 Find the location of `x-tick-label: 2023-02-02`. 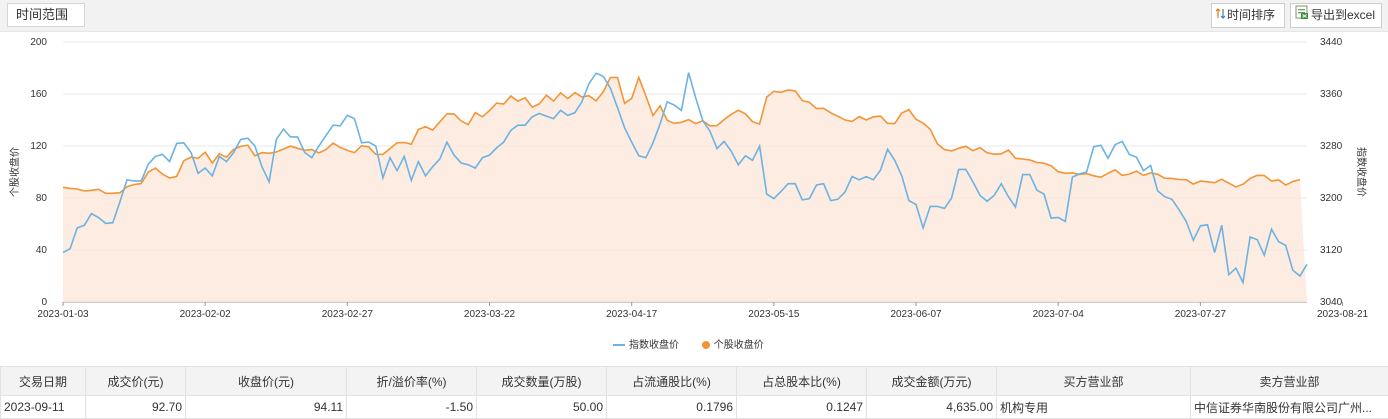

x-tick-label: 2023-02-02 is located at coordinates (206, 314).